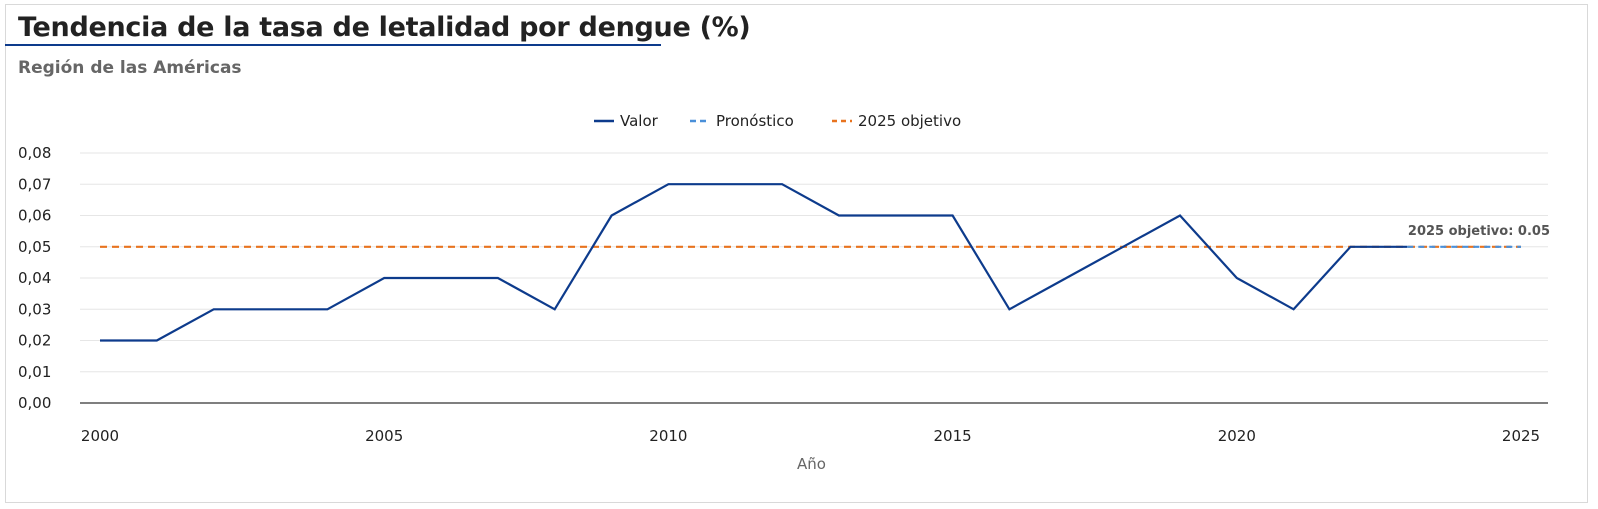 Image resolution: width=1598 pixels, height=509 pixels. What do you see at coordinates (384, 436) in the screenshot?
I see `x-tick-label: 2005` at bounding box center [384, 436].